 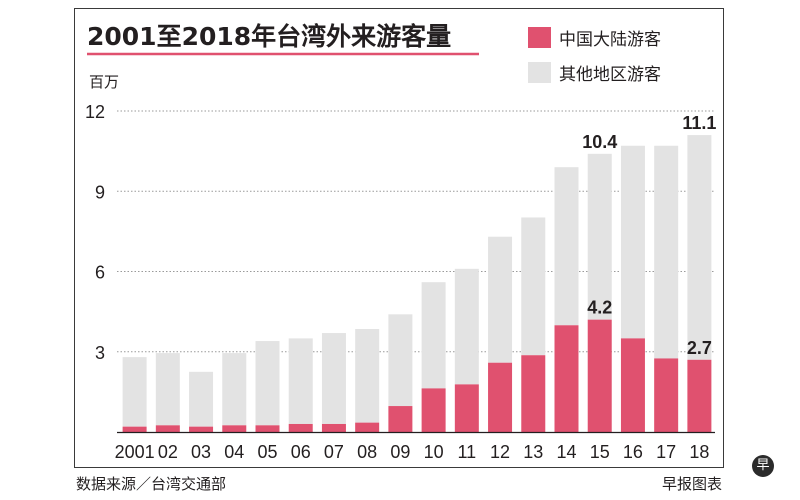 I want to click on y-unit-label: 百万, so click(x=104, y=82).